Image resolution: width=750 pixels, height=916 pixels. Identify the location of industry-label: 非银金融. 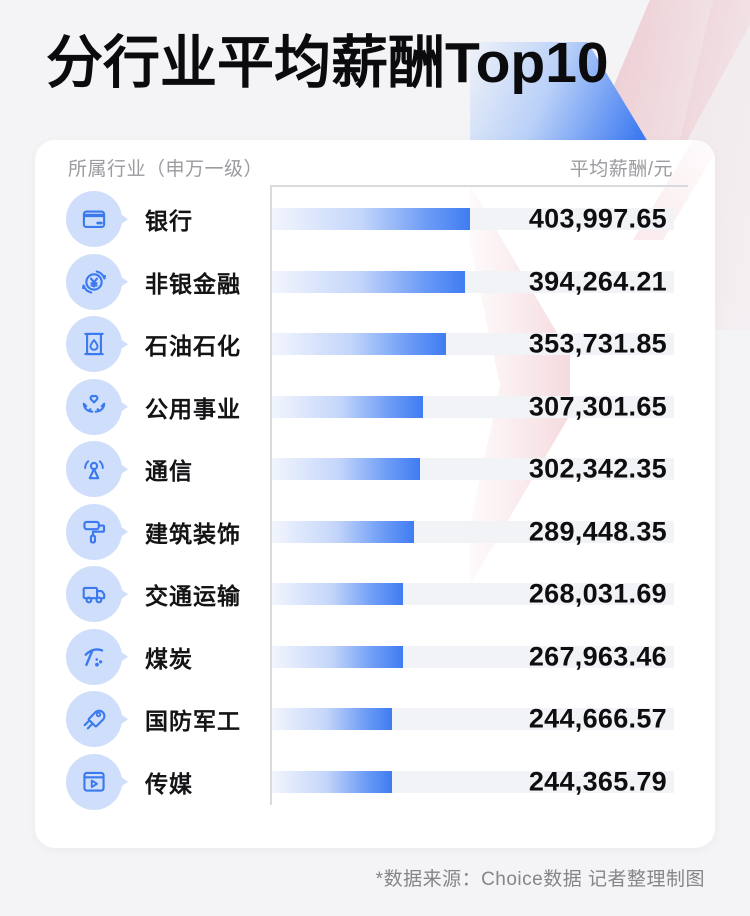
(193, 283).